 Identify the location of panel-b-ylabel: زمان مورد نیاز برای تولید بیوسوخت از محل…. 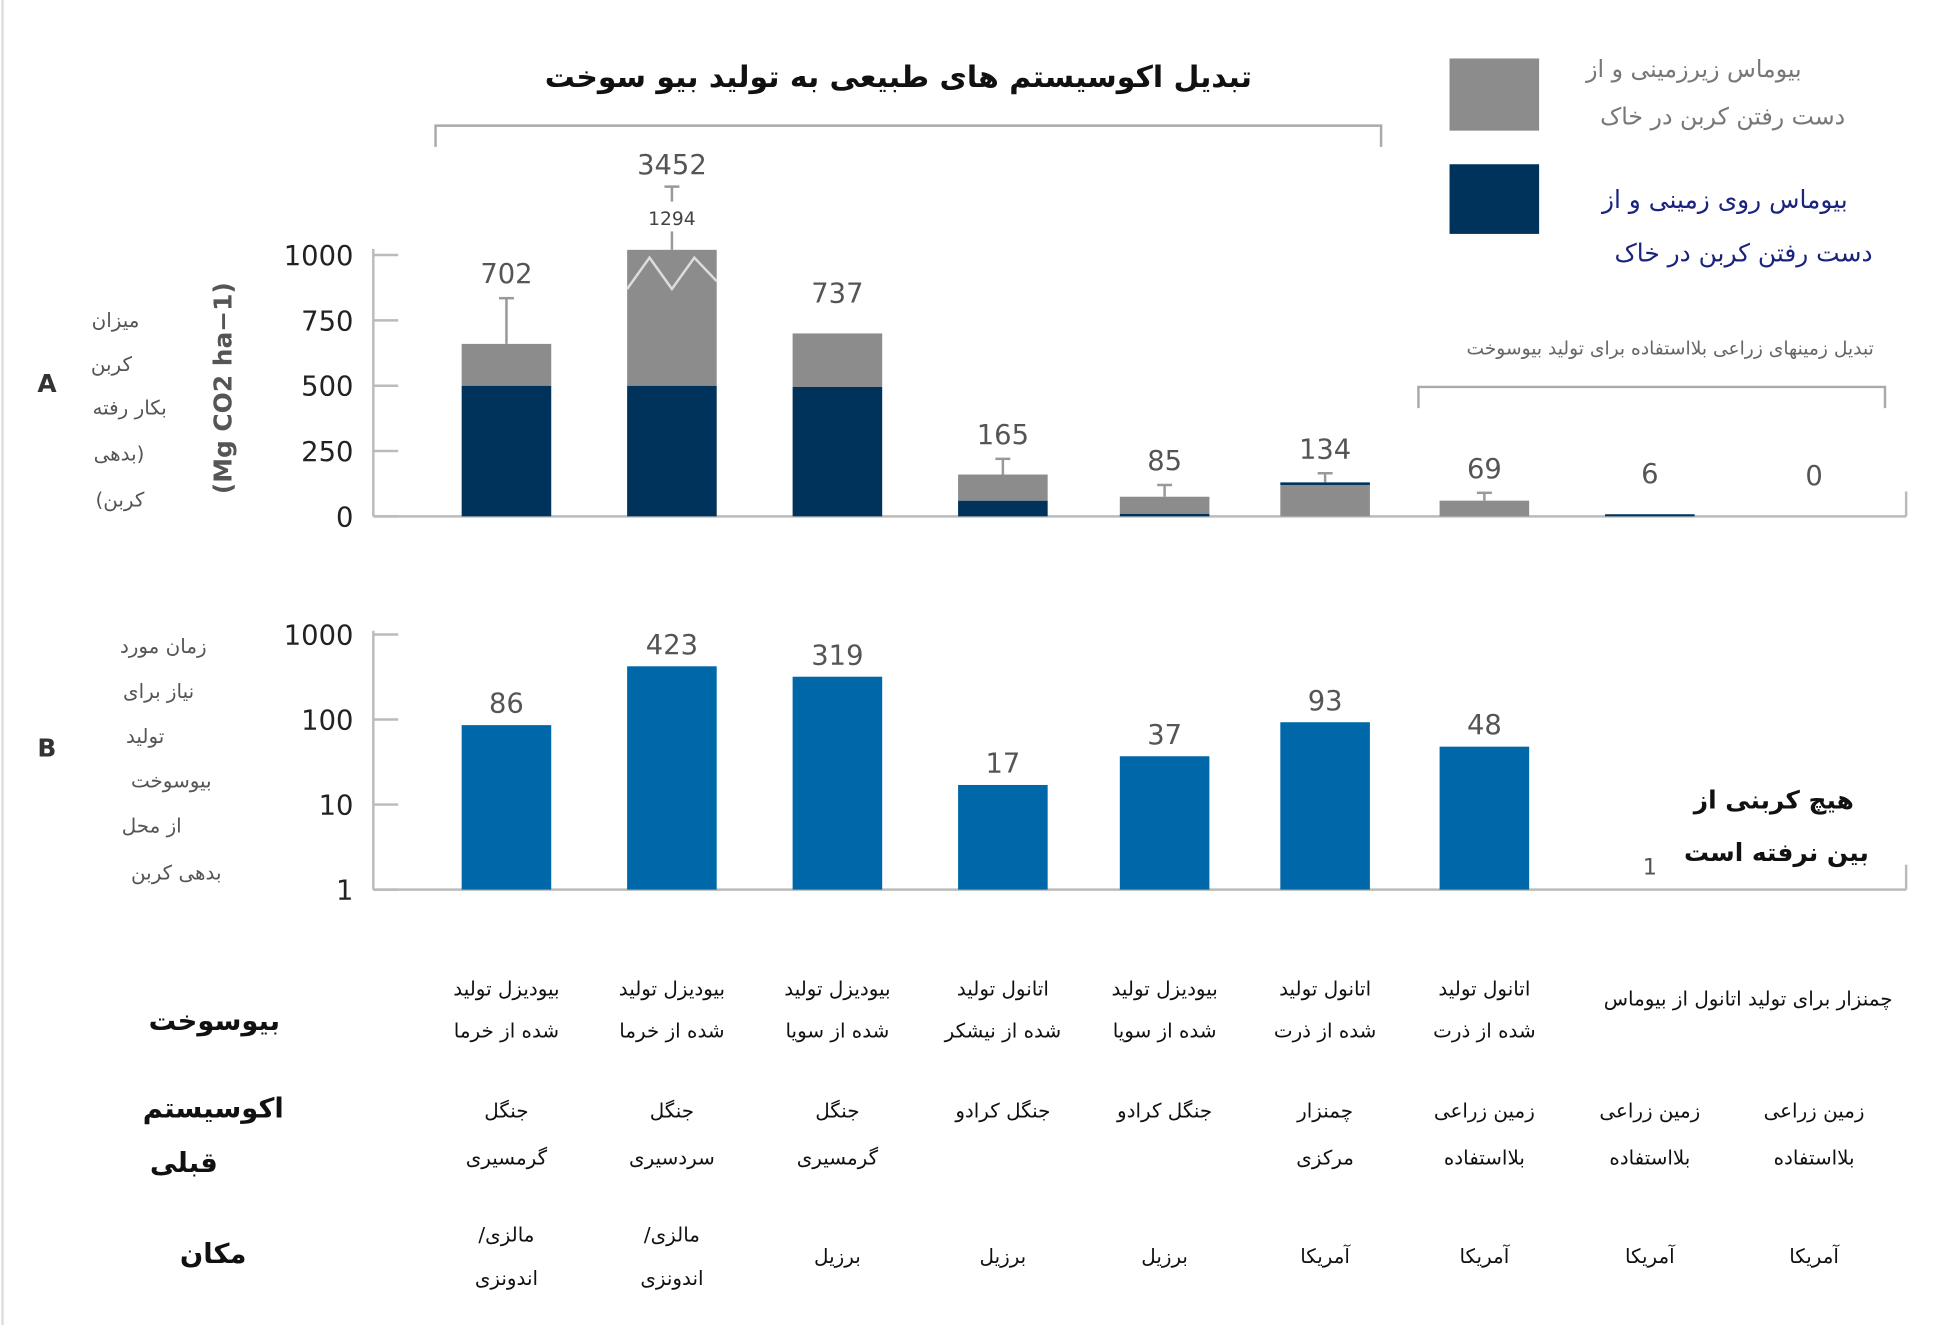
(171, 759).